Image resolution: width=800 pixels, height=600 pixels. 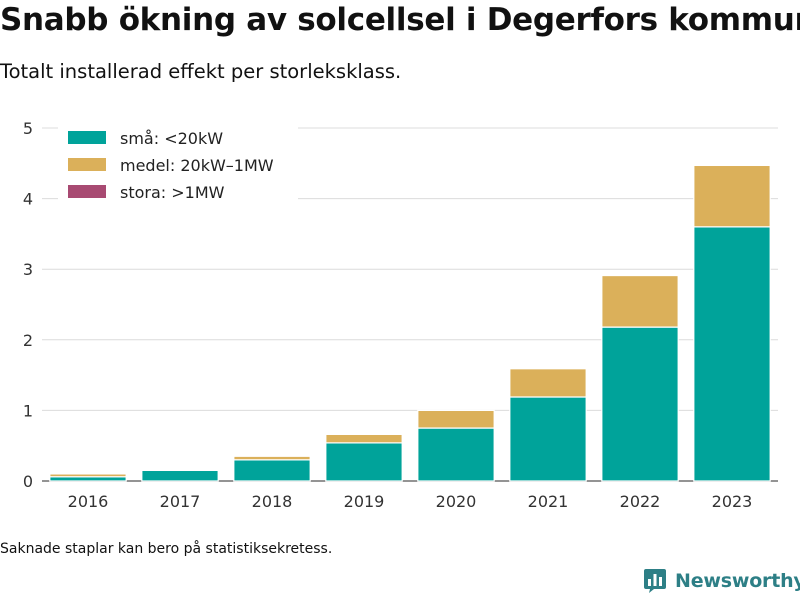 I want to click on x-tick-label: 2022, so click(x=640, y=501).